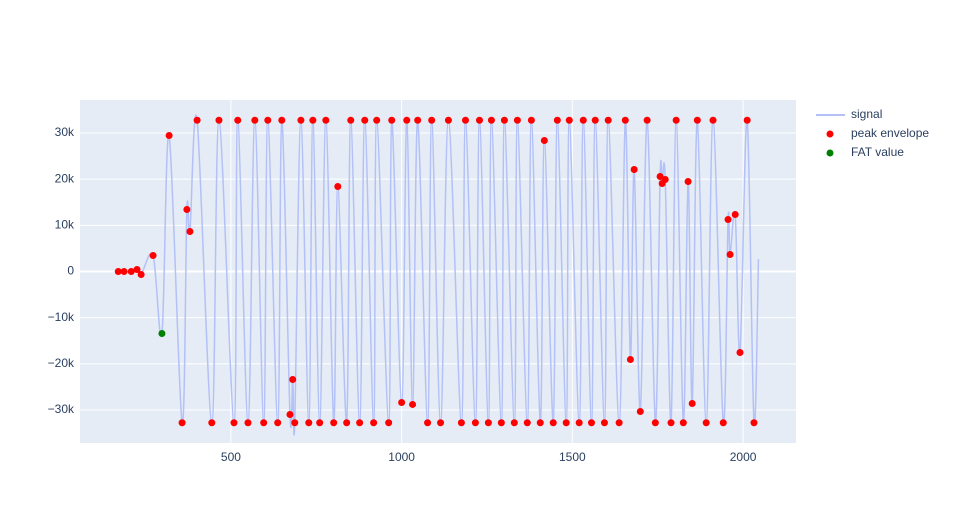 The height and width of the screenshot is (525, 954). I want to click on legend: signal peak envelope FAT value, so click(872, 133).